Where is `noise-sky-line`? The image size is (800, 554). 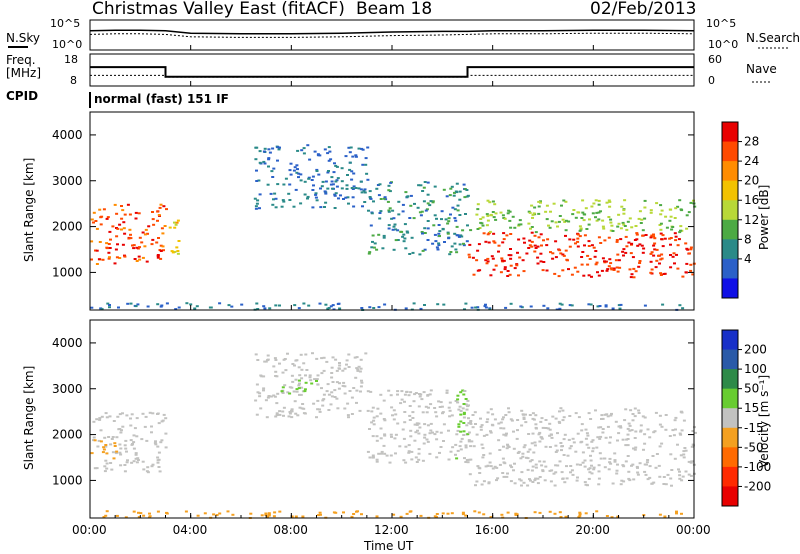 noise-sky-line is located at coordinates (392, 32).